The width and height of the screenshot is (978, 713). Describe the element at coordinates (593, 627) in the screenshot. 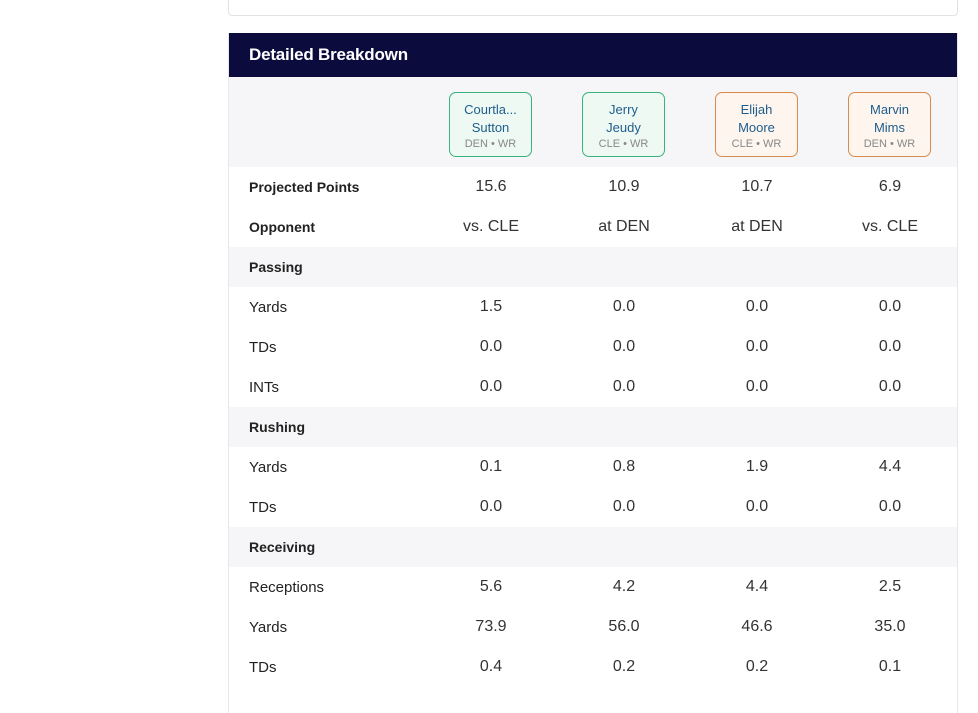

I see `stat-row: Yards 73.9 56.0 46.6 35.0` at that location.